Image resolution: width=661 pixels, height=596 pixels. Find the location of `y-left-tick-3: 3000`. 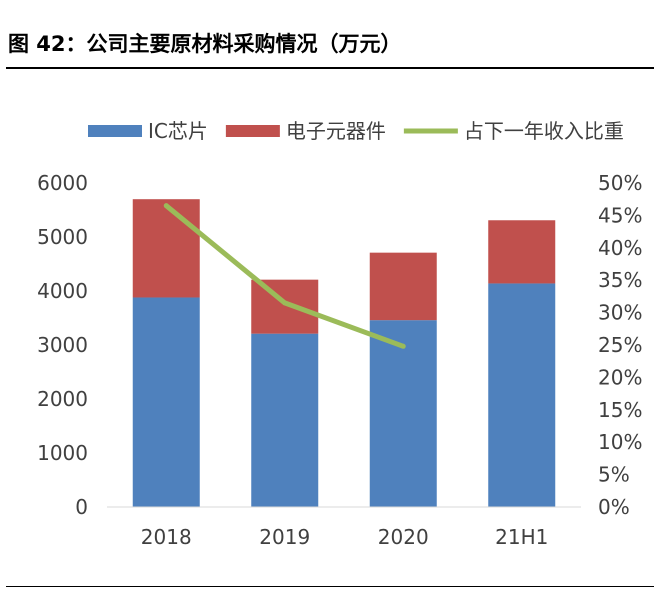

y-left-tick-3: 3000 is located at coordinates (62, 345).